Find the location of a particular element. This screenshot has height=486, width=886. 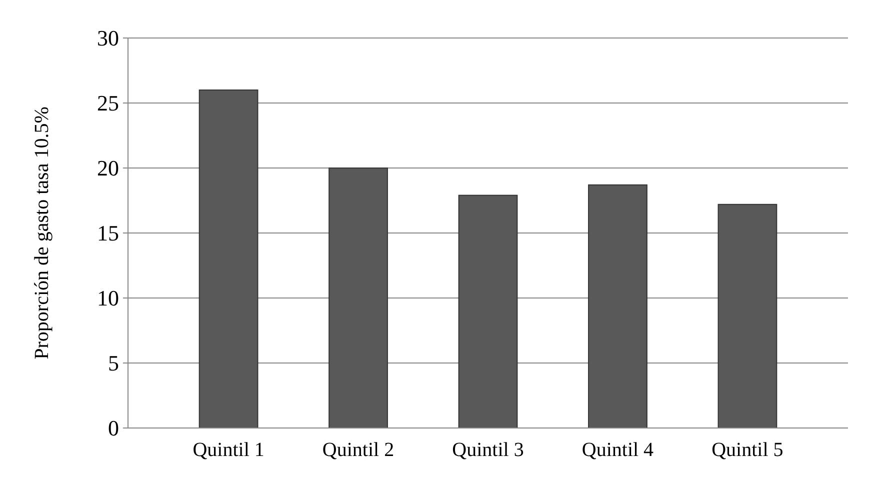

x-tick-label: Quintil 3 is located at coordinates (488, 450).